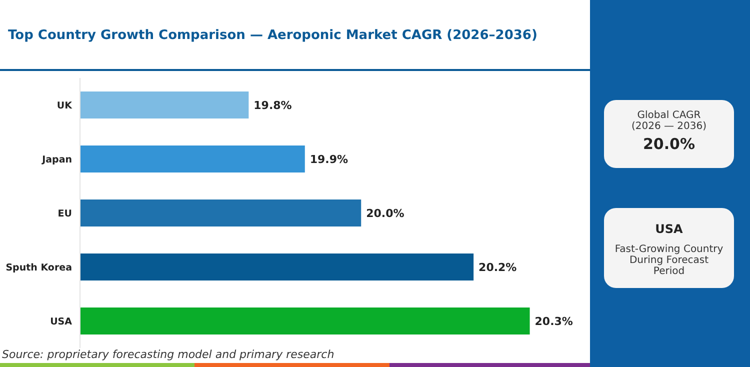 The image size is (750, 367). Describe the element at coordinates (669, 144) in the screenshot. I see `text: 20.0%` at that location.